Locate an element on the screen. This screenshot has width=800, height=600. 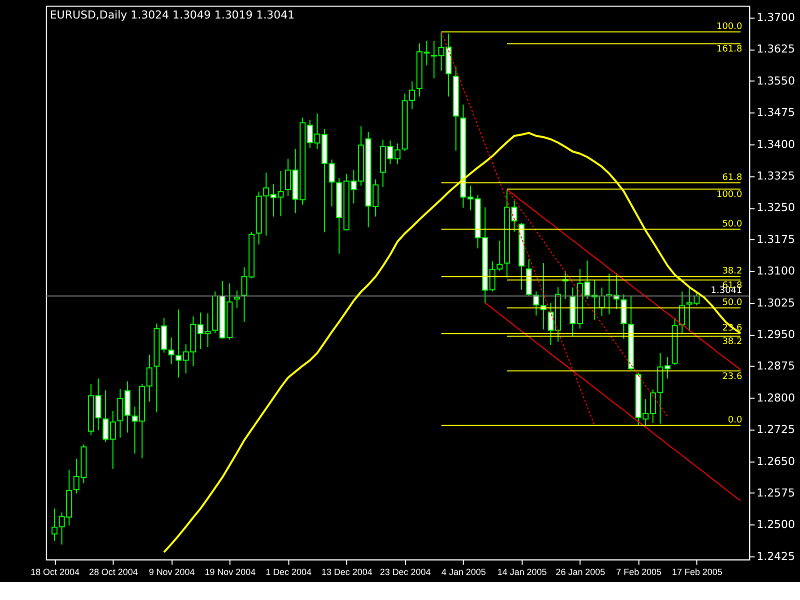
y-tick-label: 1.2800 is located at coordinates (776, 397).